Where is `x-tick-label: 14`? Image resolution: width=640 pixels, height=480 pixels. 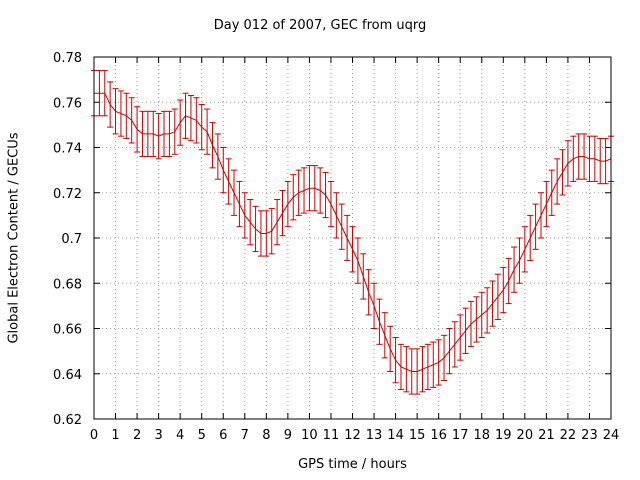 x-tick-label: 14 is located at coordinates (395, 435).